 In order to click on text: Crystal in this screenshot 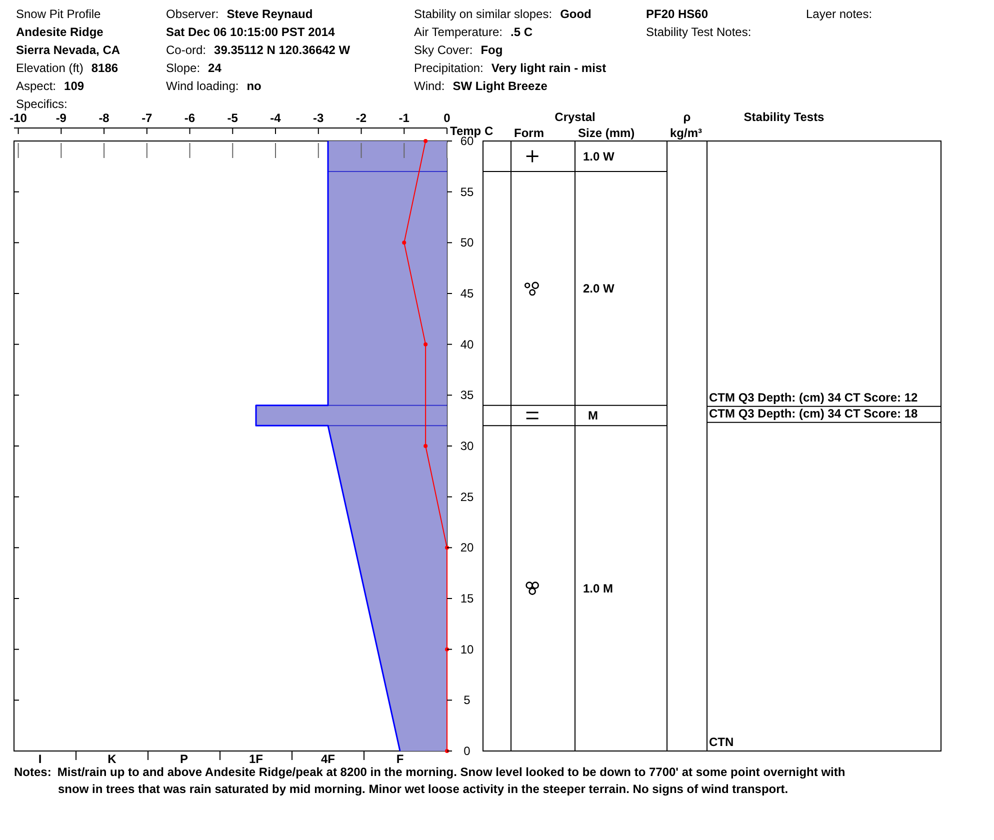, I will do `click(575, 117)`.